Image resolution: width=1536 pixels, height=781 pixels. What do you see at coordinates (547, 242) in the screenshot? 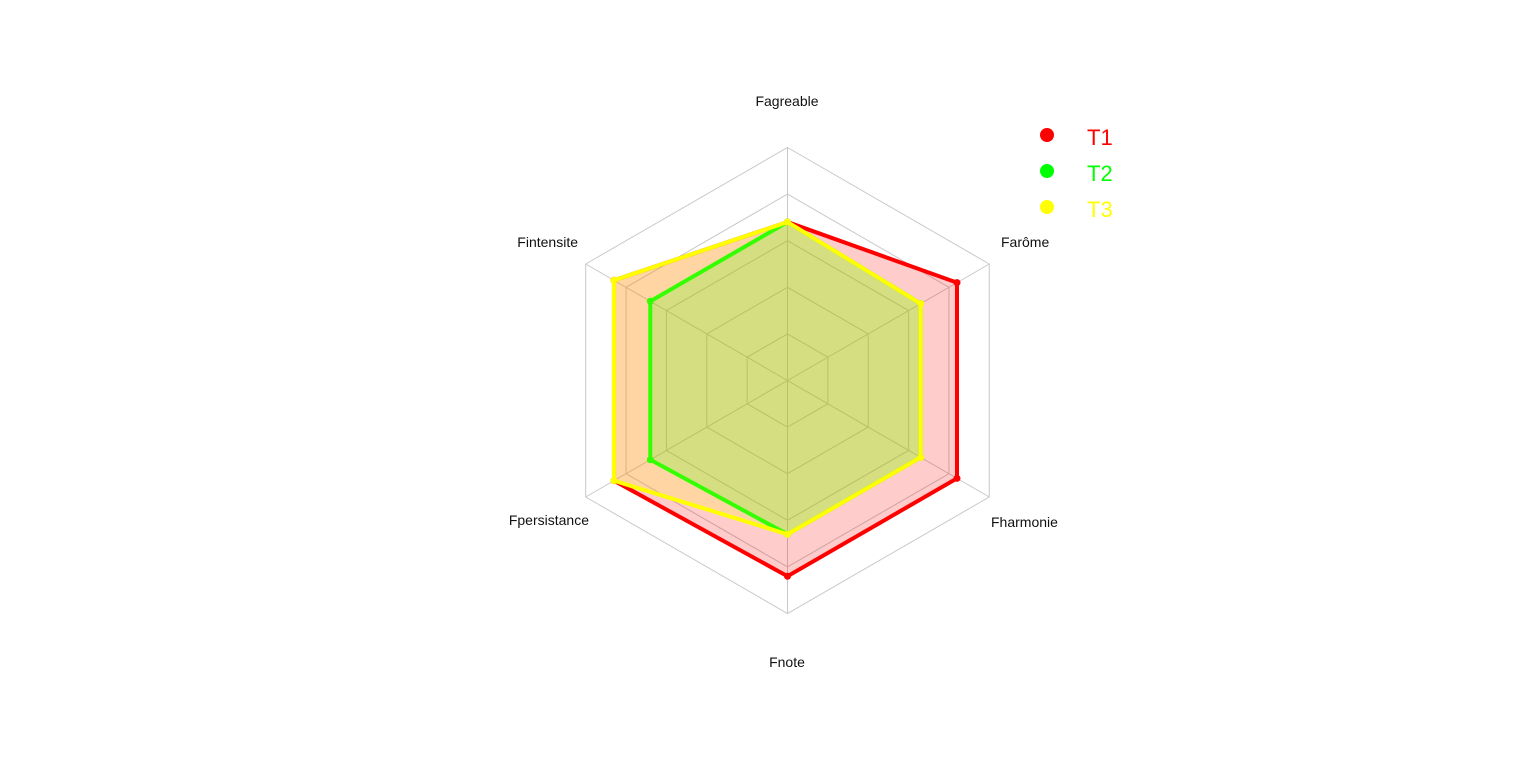
I see `axis-label-fintensite: Fintensite` at bounding box center [547, 242].